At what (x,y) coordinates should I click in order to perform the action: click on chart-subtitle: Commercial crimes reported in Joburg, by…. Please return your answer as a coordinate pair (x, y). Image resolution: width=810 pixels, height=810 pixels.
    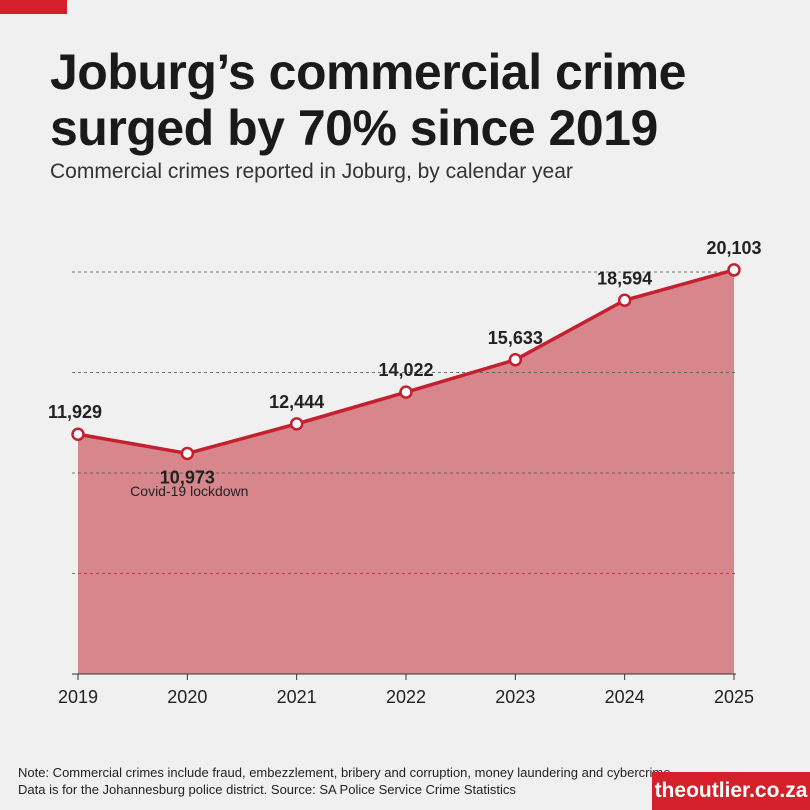
    Looking at the image, I should click on (311, 171).